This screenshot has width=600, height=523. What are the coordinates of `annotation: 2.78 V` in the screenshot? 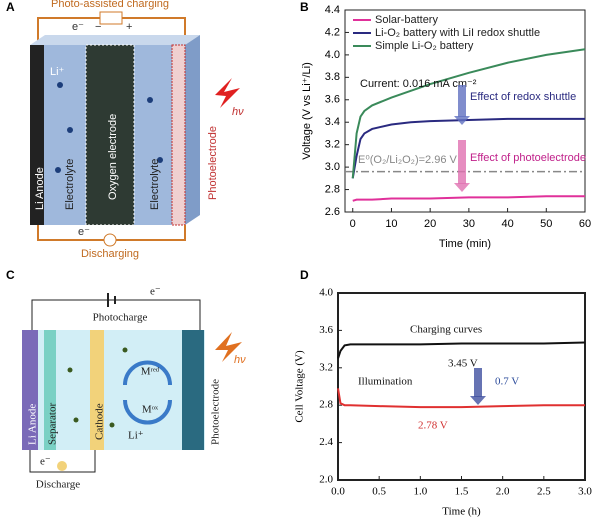 It's located at (433, 426).